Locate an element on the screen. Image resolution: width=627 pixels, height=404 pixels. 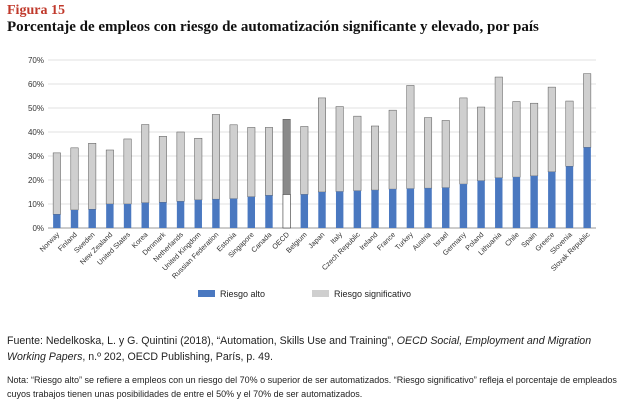
legend-swatch-riesgo-significativo is located at coordinates (320, 293).